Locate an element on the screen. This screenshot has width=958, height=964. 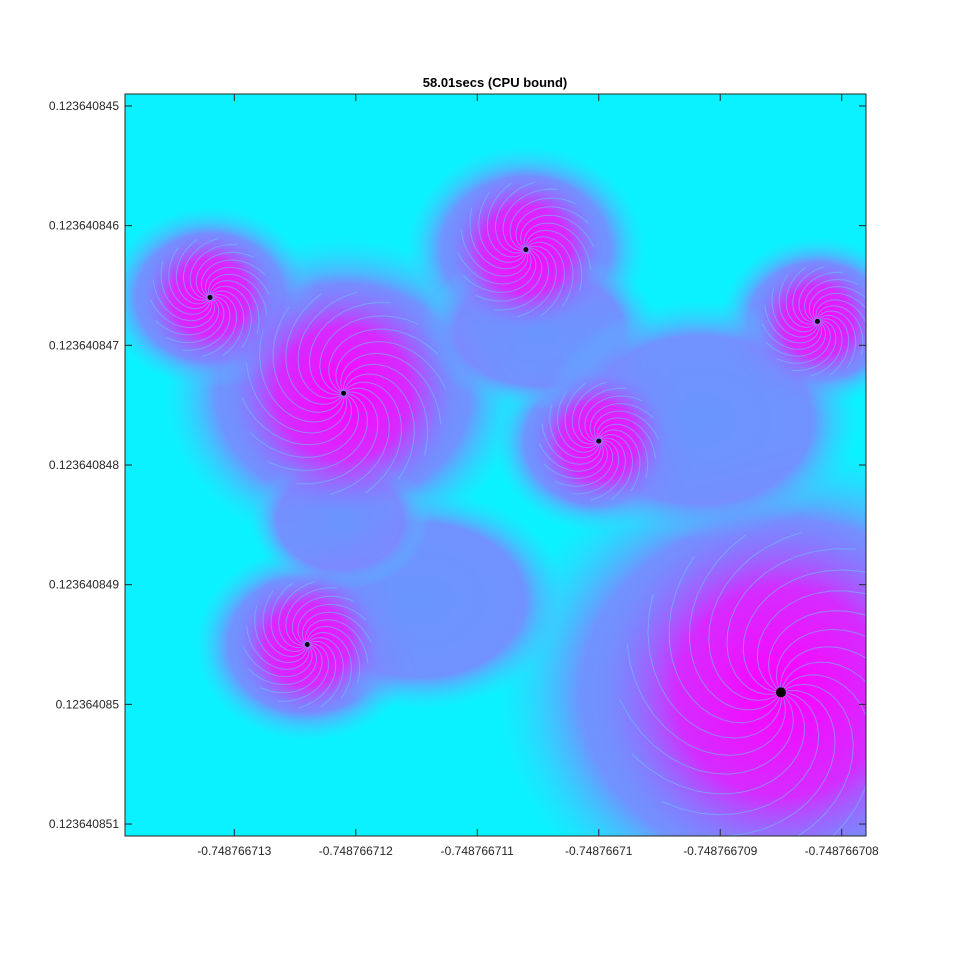
y-tick-label: 0.123640851 is located at coordinates (84, 824).